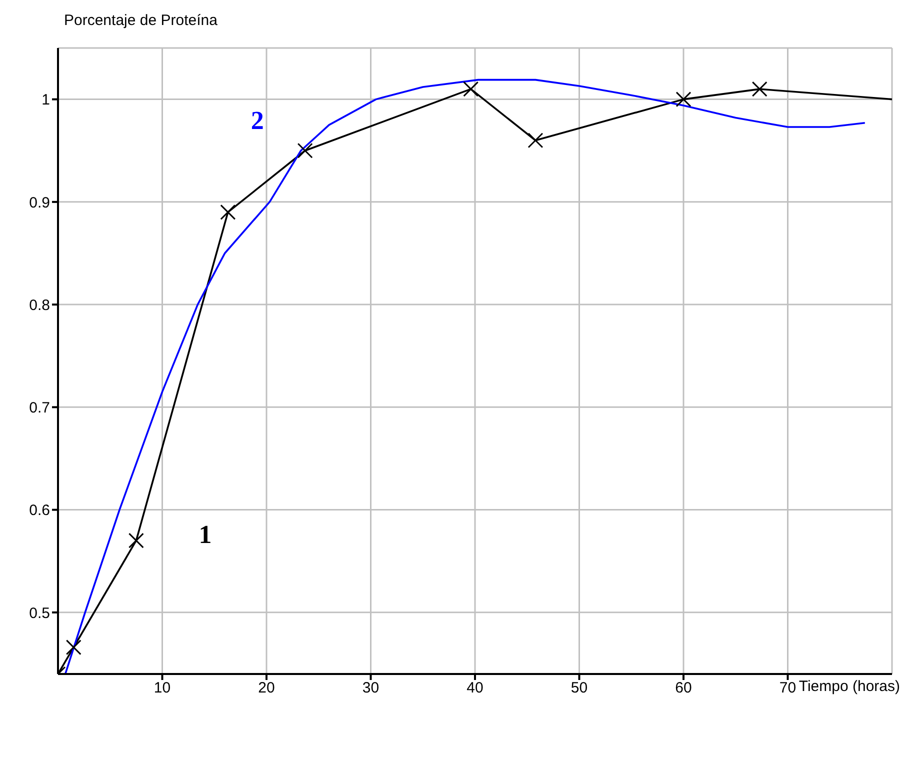 The image size is (910, 782). What do you see at coordinates (371, 688) in the screenshot?
I see `x-tick-label: 30` at bounding box center [371, 688].